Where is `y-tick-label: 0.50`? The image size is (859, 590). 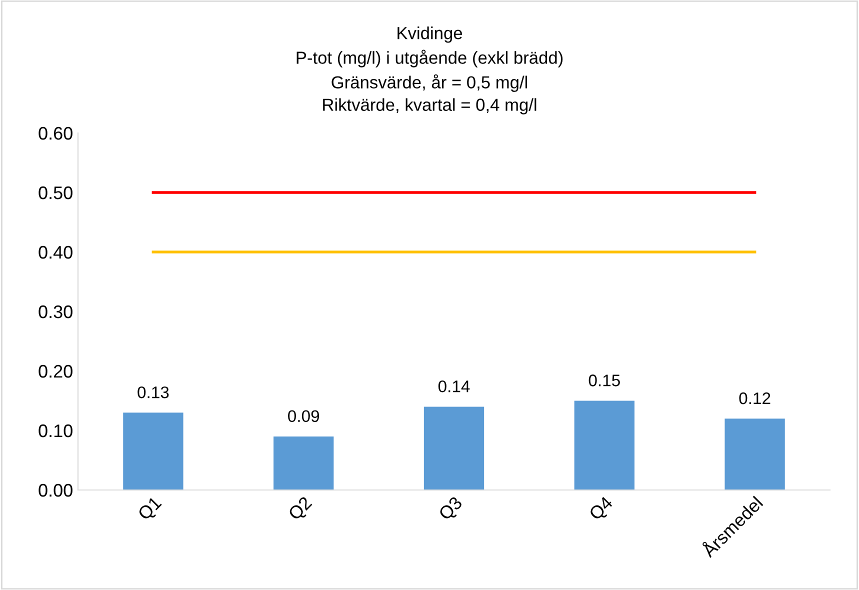
y-tick-label: 0.50 is located at coordinates (55, 193).